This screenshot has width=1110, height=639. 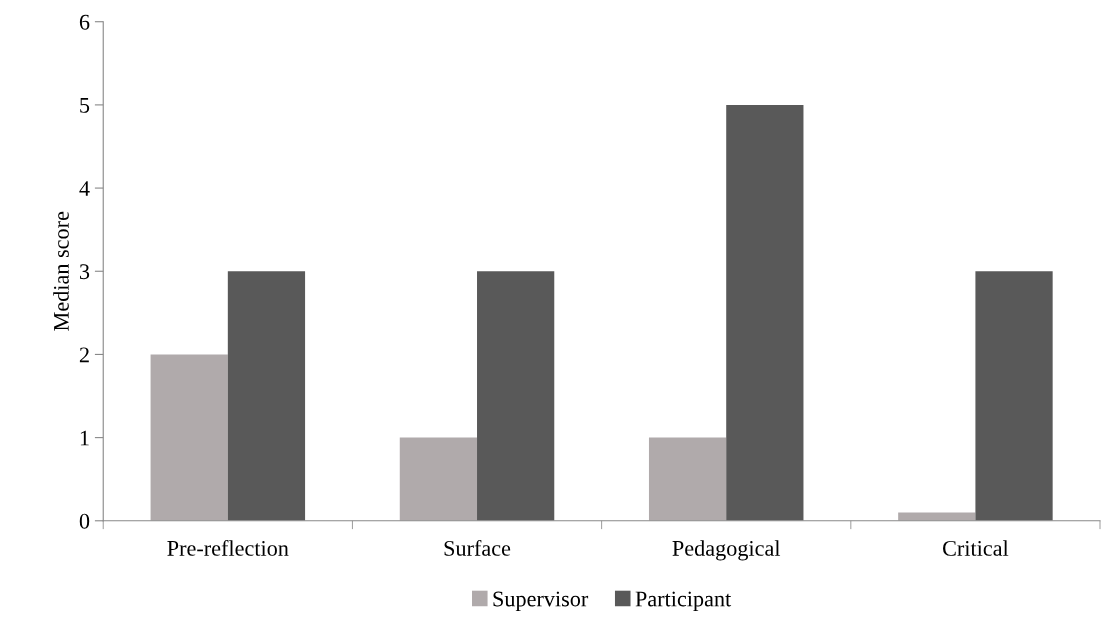 What do you see at coordinates (976, 548) in the screenshot?
I see `x-tick-label: Critical` at bounding box center [976, 548].